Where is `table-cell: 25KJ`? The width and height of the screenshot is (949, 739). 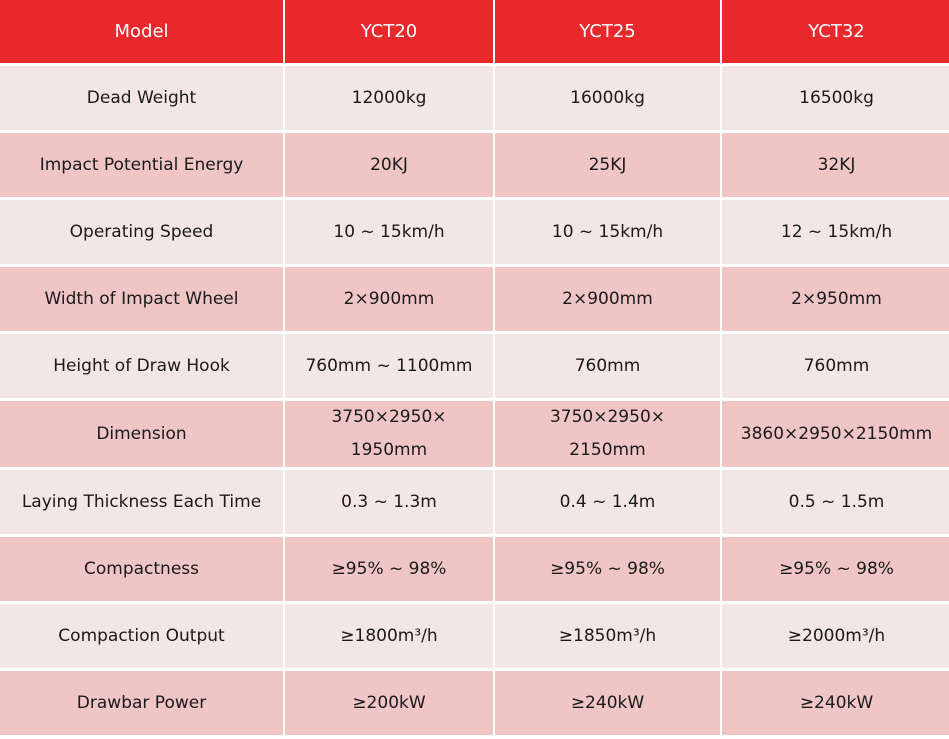 table-cell: 25KJ is located at coordinates (607, 165).